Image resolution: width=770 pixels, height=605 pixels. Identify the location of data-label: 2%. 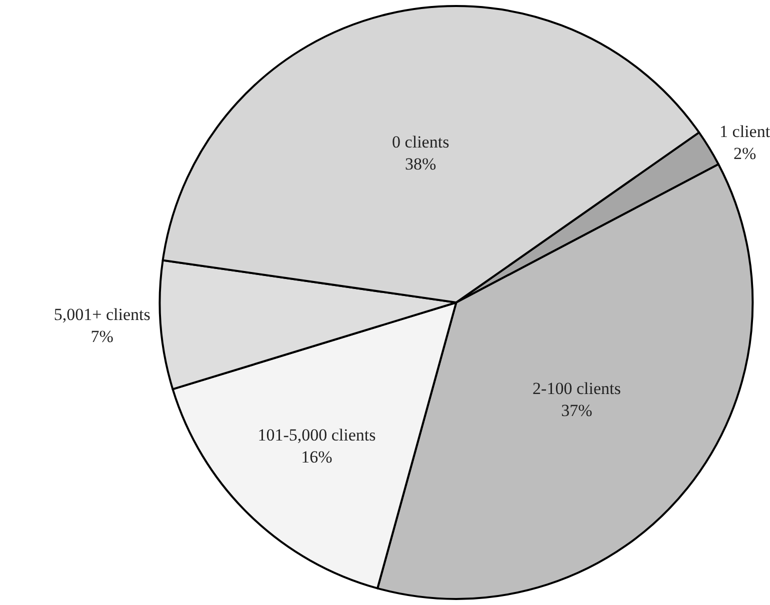
(744, 154).